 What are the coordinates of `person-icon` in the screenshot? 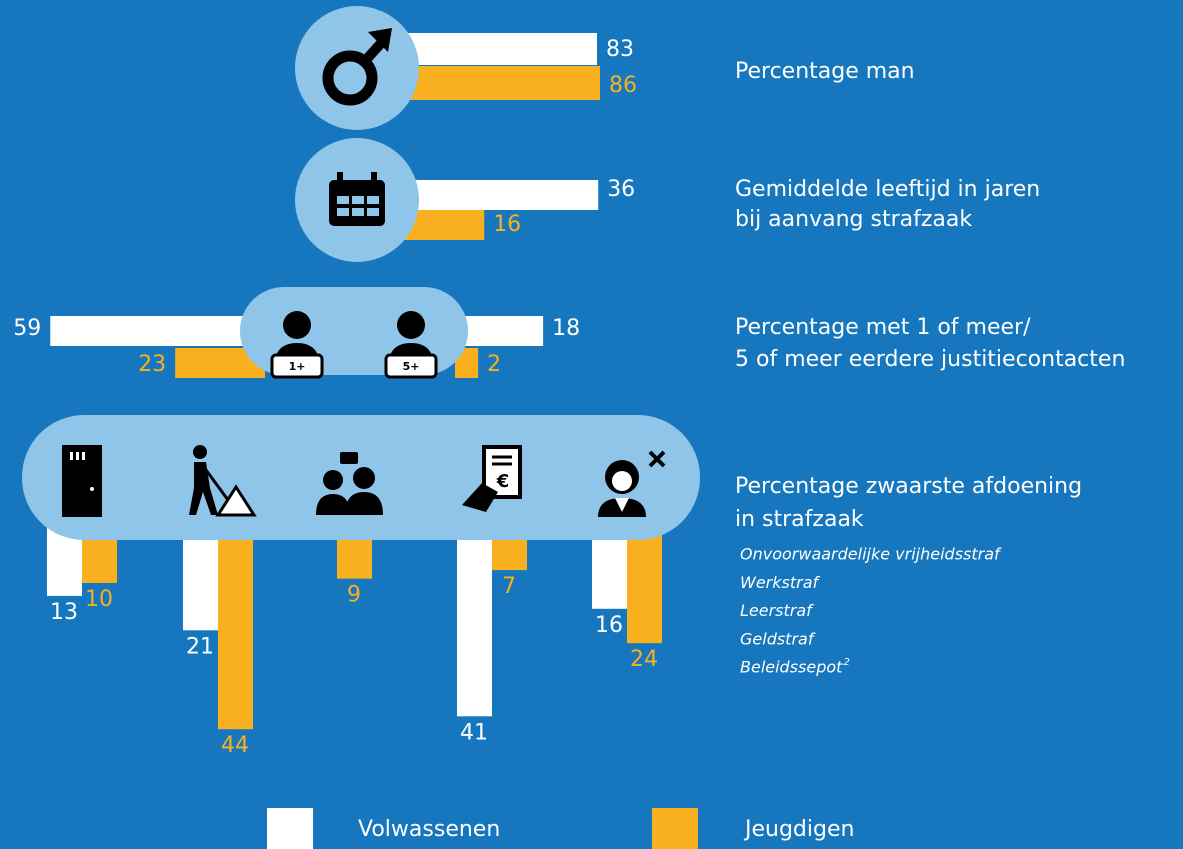 It's located at (354, 345).